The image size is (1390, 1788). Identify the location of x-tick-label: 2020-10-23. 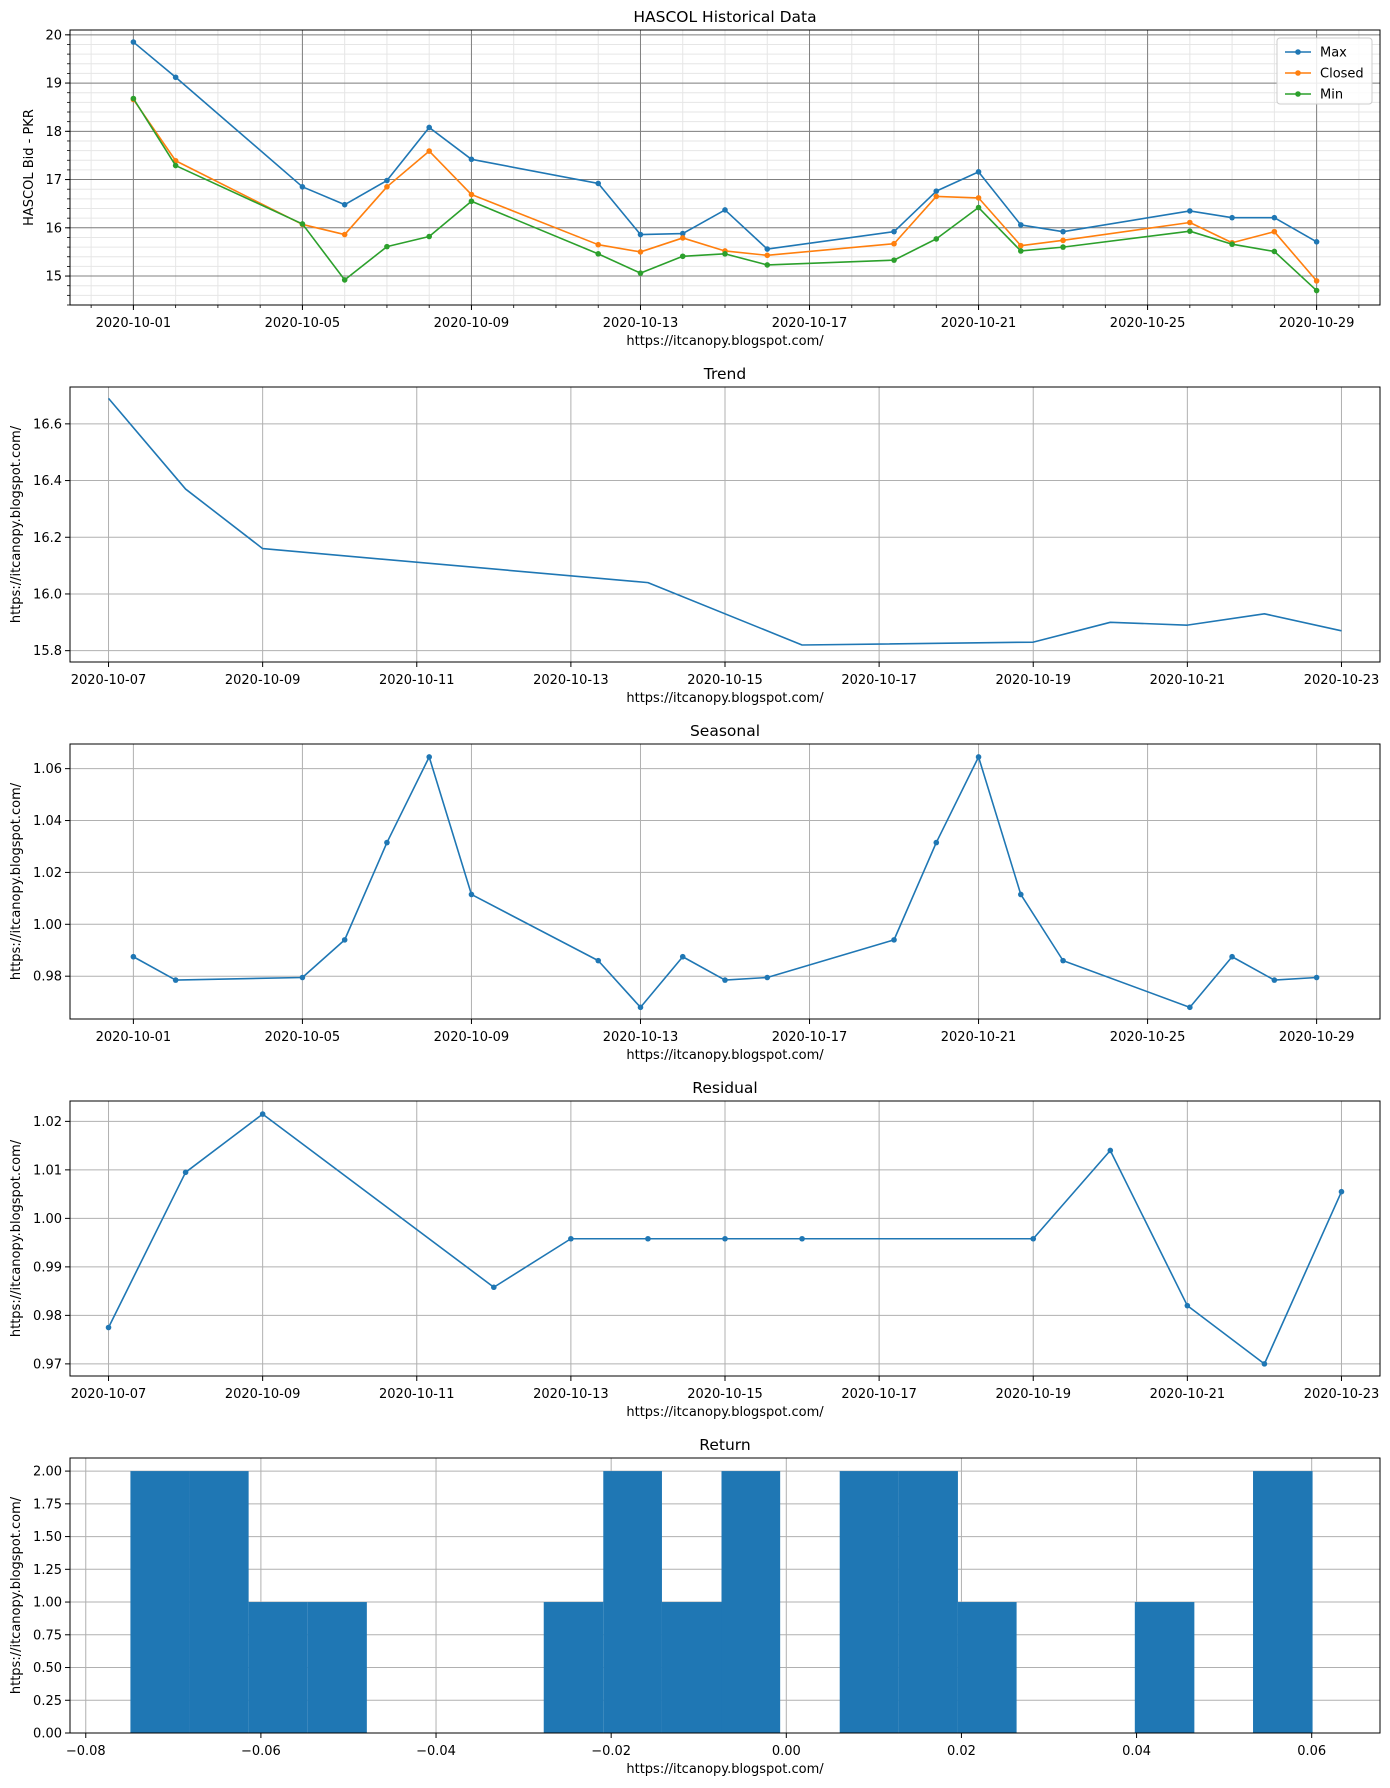
(1342, 1394).